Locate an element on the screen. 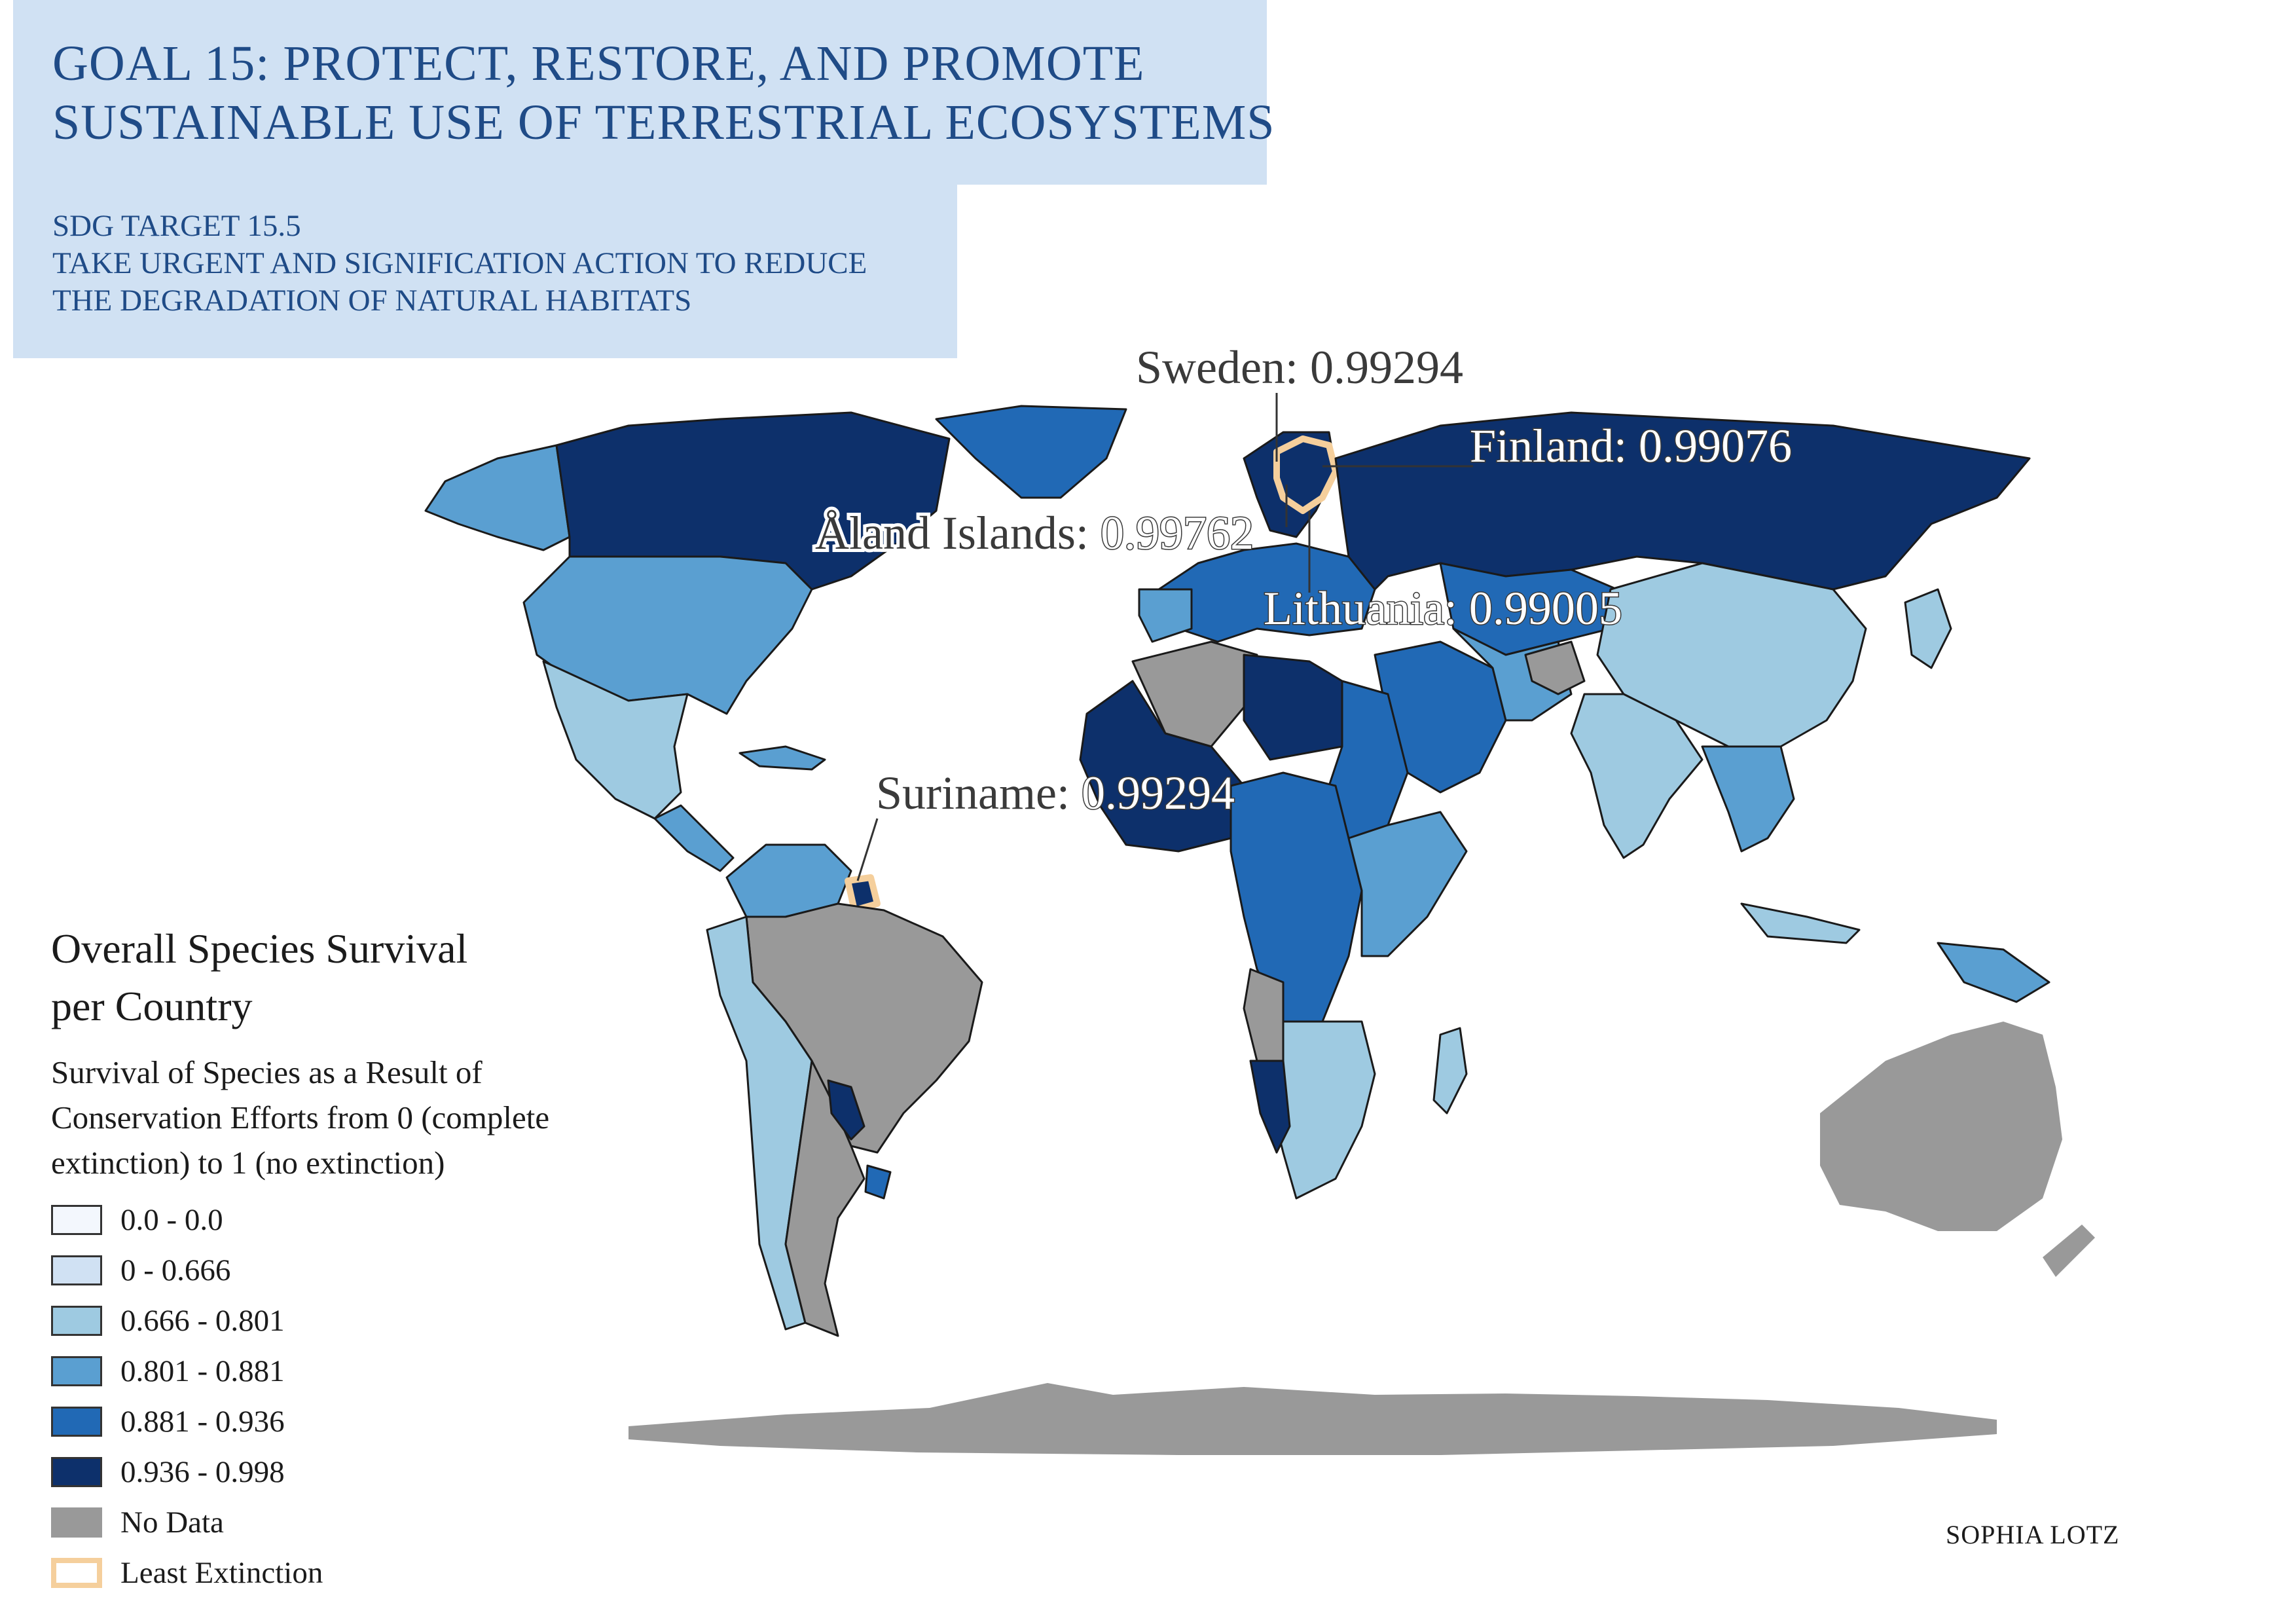 The width and height of the screenshot is (2296, 1624). region-uruguay is located at coordinates (878, 1182).